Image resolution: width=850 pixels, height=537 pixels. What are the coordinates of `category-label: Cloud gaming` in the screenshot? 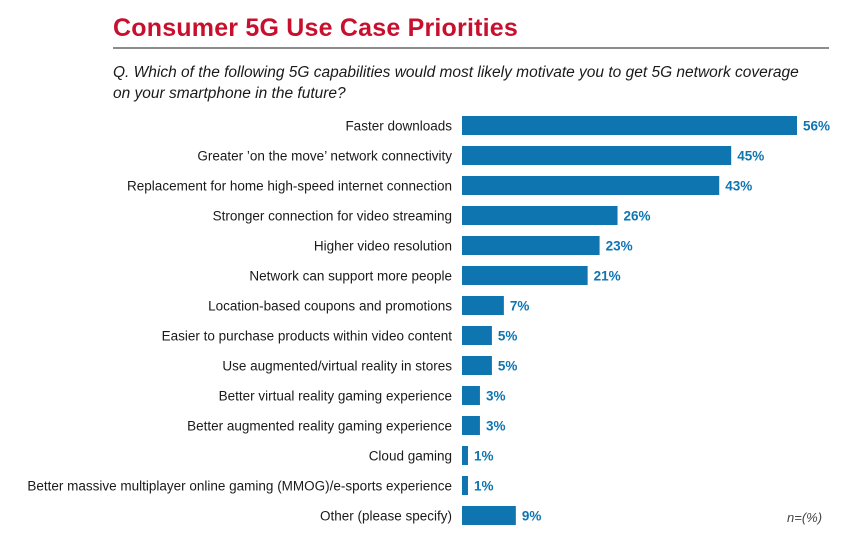 It's located at (410, 456).